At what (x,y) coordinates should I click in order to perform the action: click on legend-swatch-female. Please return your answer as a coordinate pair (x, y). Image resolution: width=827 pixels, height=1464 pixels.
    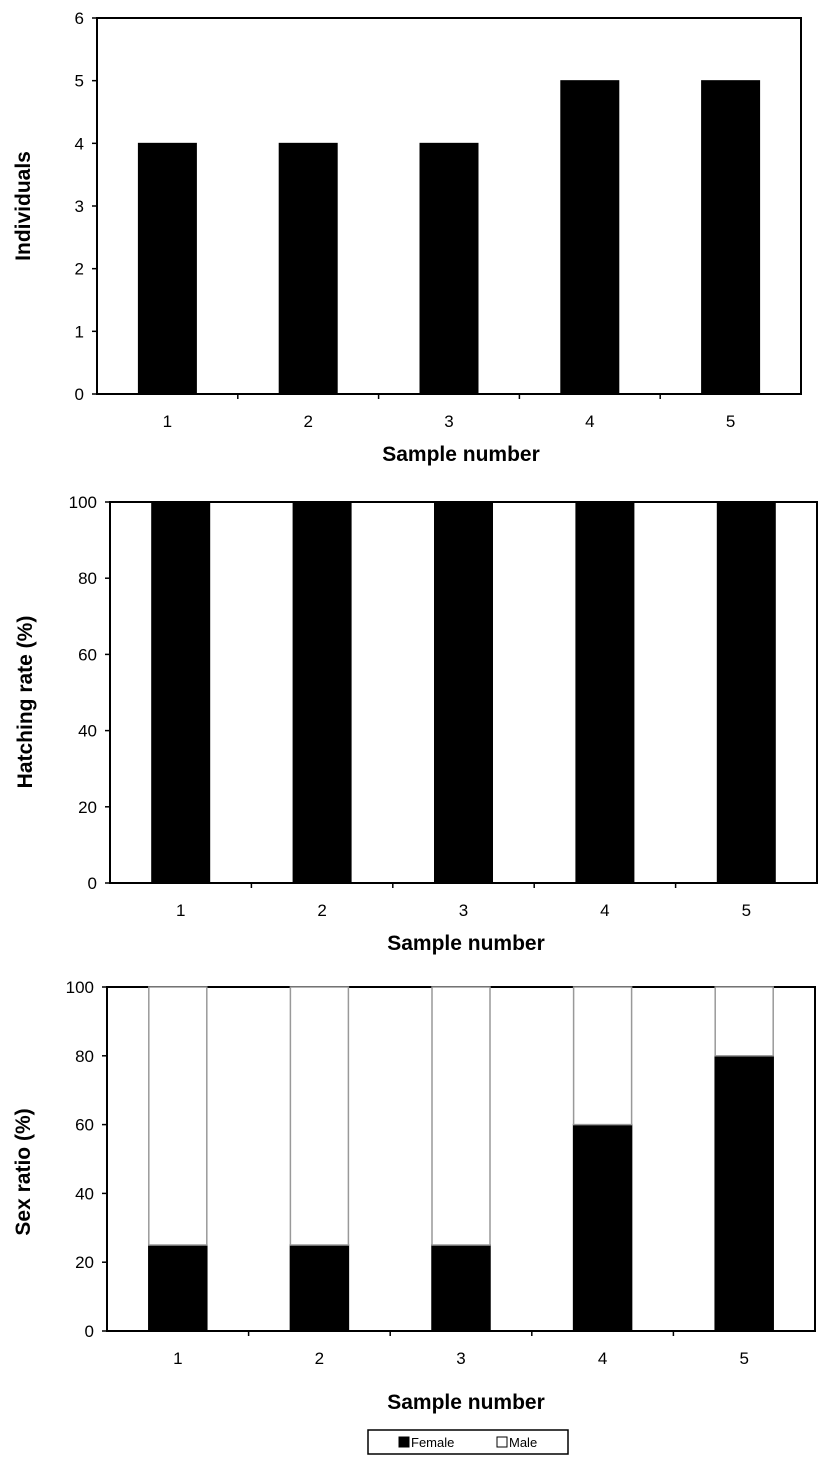
    Looking at the image, I should click on (404, 1442).